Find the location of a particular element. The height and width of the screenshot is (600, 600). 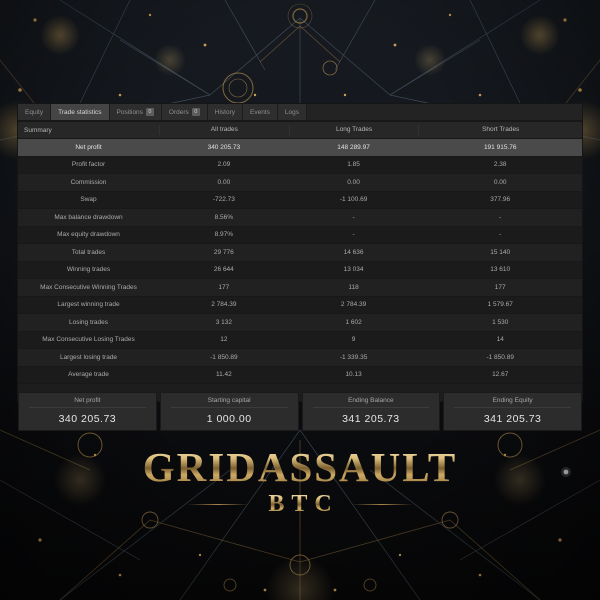

row-label: Losing trades is located at coordinates (88, 322).